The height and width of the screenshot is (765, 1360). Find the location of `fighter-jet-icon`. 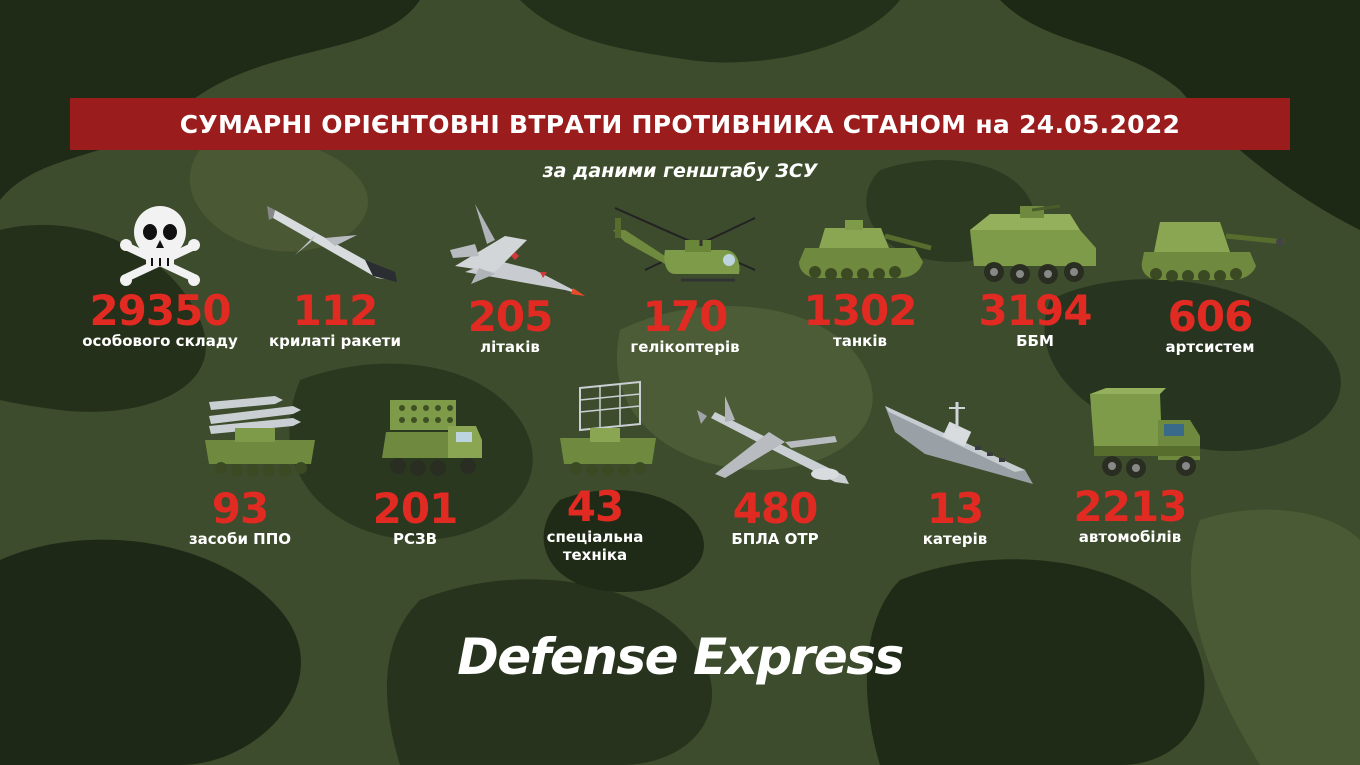

fighter-jet-icon is located at coordinates (517, 250).